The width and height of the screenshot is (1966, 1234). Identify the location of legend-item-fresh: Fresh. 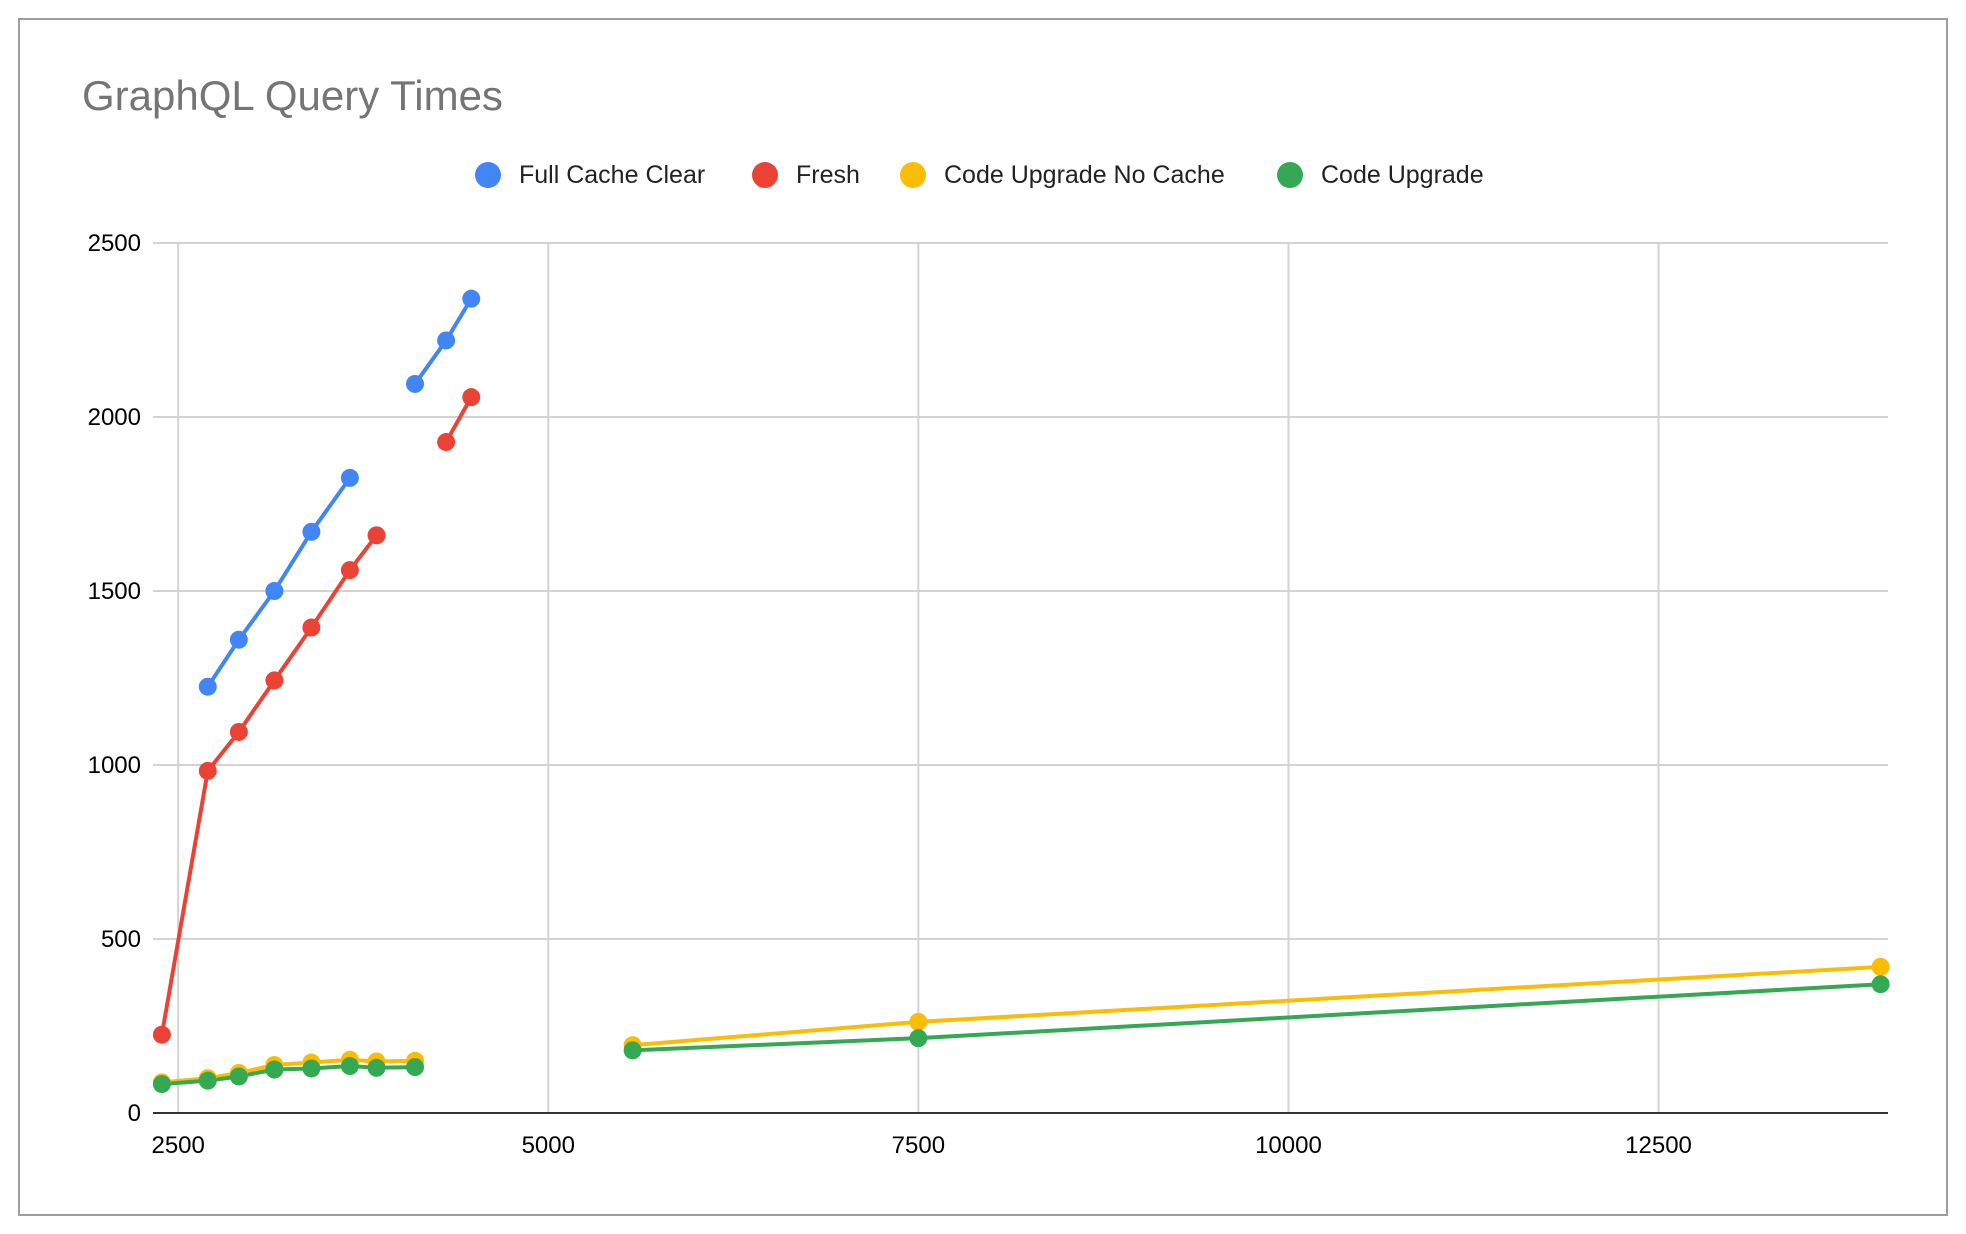
(806, 175).